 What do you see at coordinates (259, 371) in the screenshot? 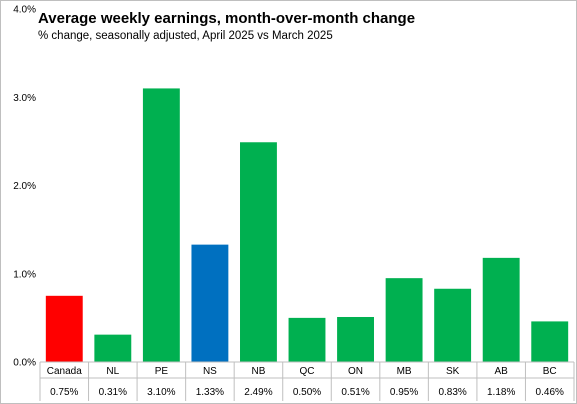
I see `category-label: NB` at bounding box center [259, 371].